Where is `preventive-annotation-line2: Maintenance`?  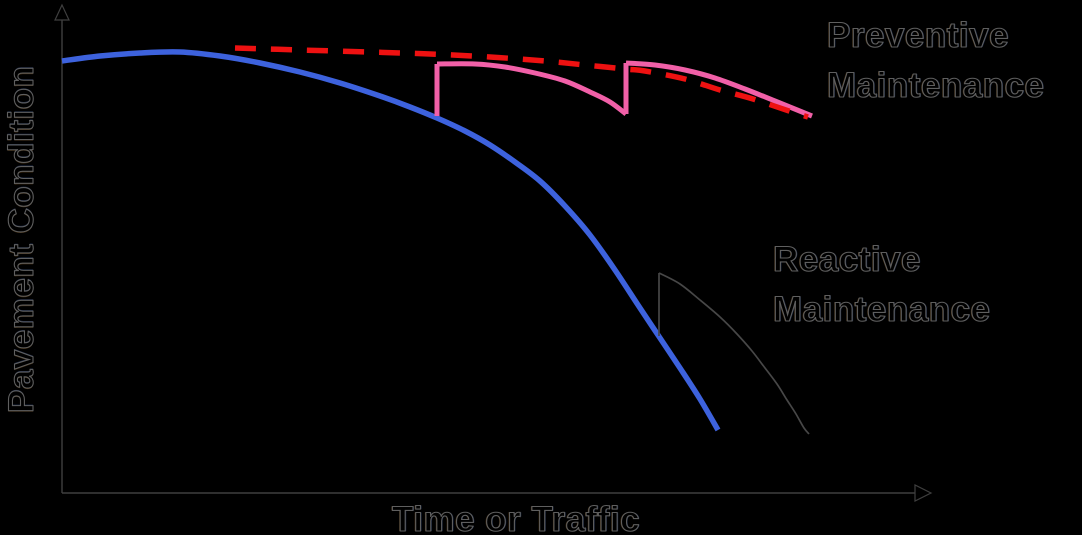 preventive-annotation-line2: Maintenance is located at coordinates (935, 85).